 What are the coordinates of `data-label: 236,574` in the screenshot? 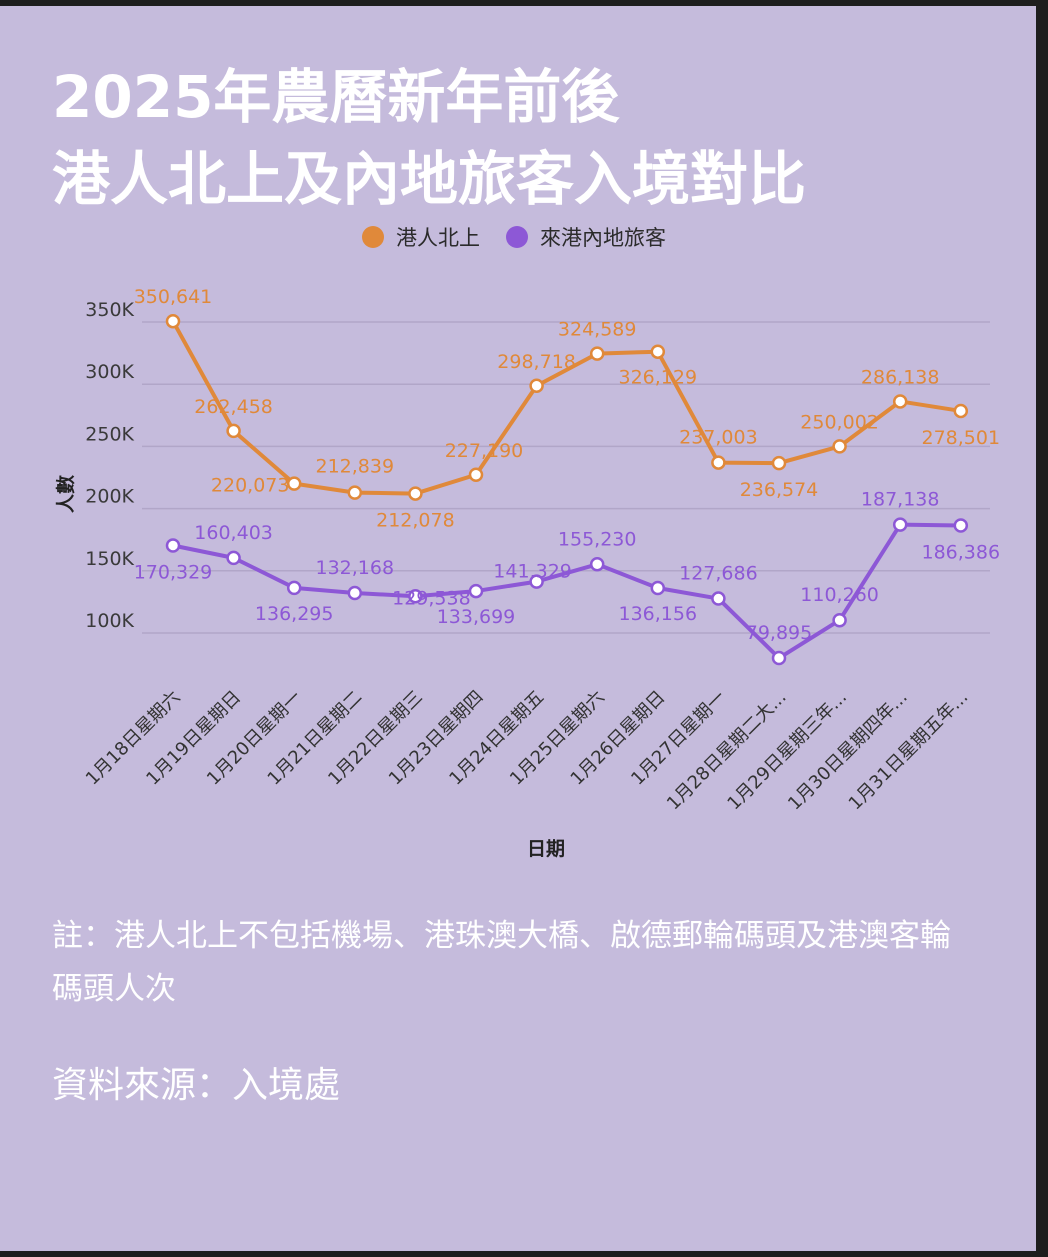 It's located at (779, 490).